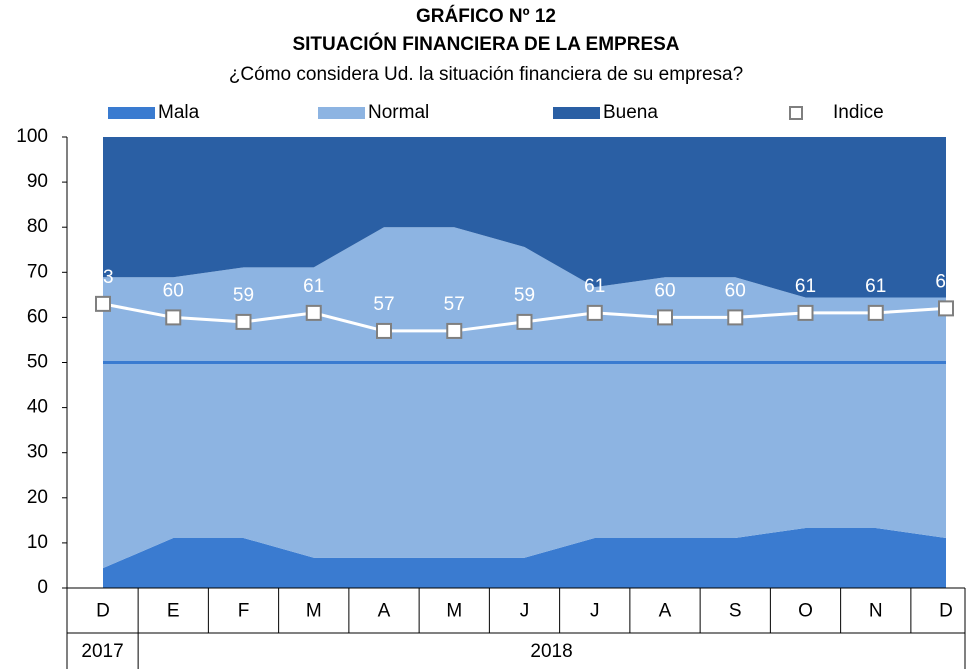 The height and width of the screenshot is (669, 972). What do you see at coordinates (398, 112) in the screenshot?
I see `legend-label: Normal` at bounding box center [398, 112].